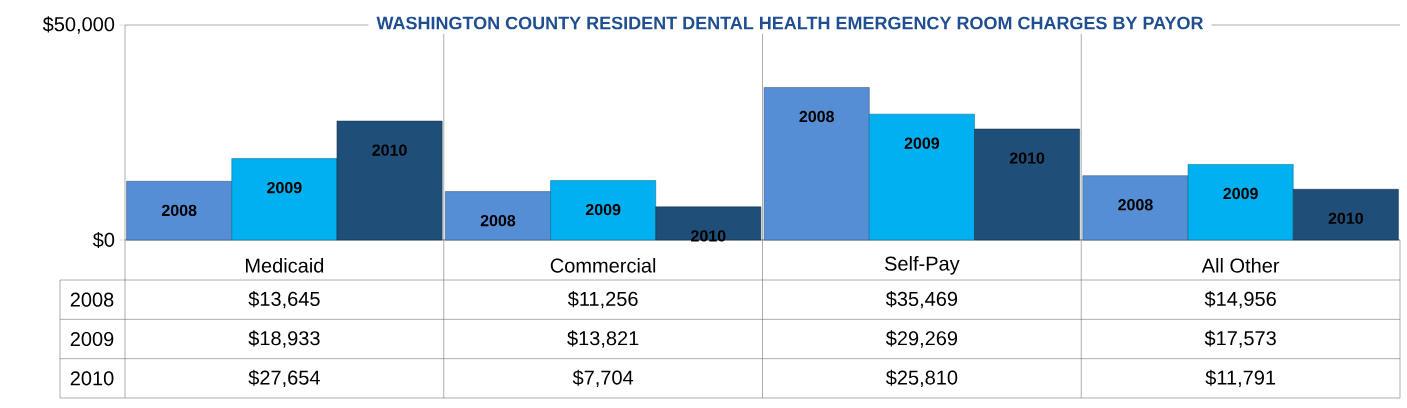  What do you see at coordinates (603, 339) in the screenshot?
I see `data-label: $13,821` at bounding box center [603, 339].